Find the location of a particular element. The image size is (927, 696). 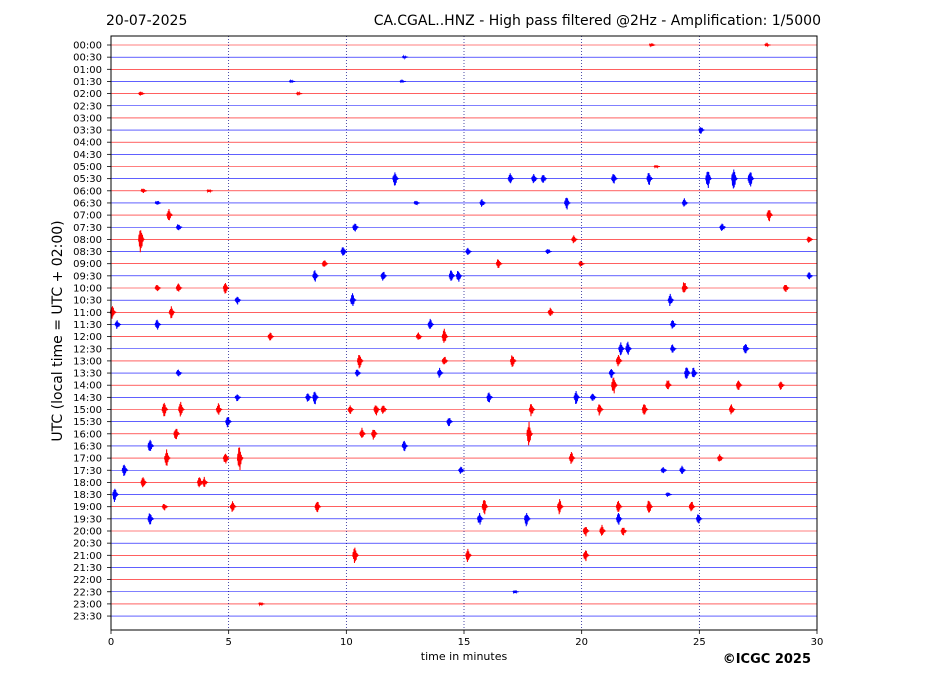

x-axis-label: time in minutes is located at coordinates (464, 656).